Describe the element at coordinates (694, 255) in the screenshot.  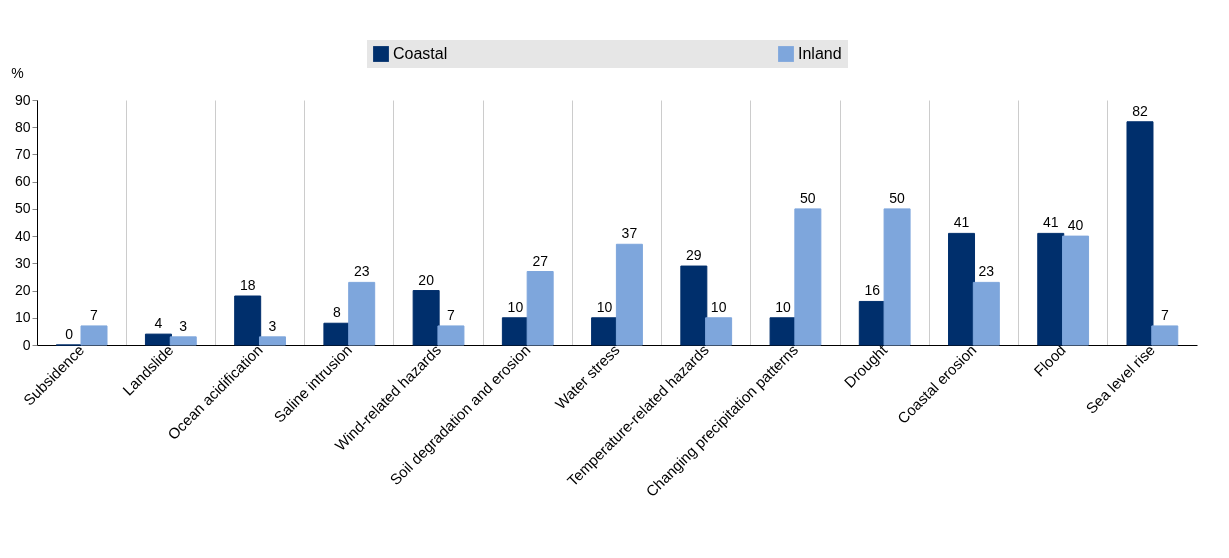
I see `data-label: 29` at that location.